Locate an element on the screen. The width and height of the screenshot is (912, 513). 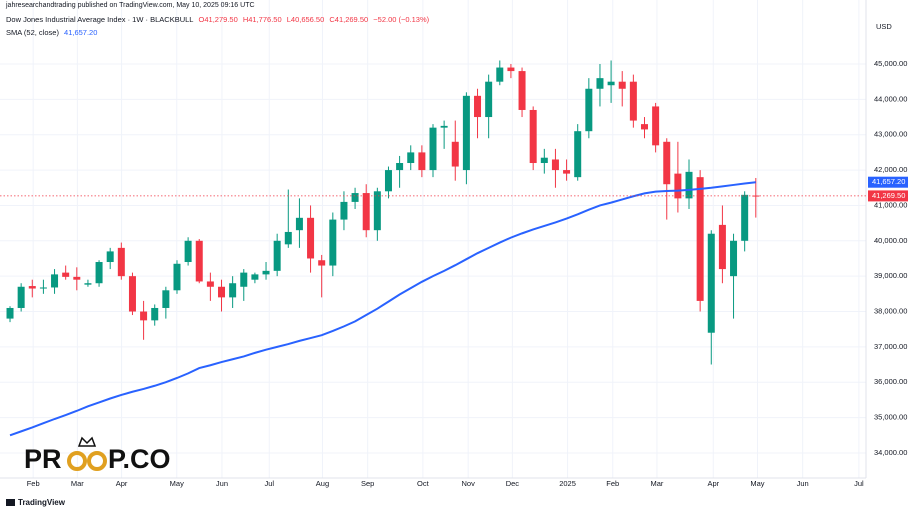
brand-text: TradingView is located at coordinates (42, 502).